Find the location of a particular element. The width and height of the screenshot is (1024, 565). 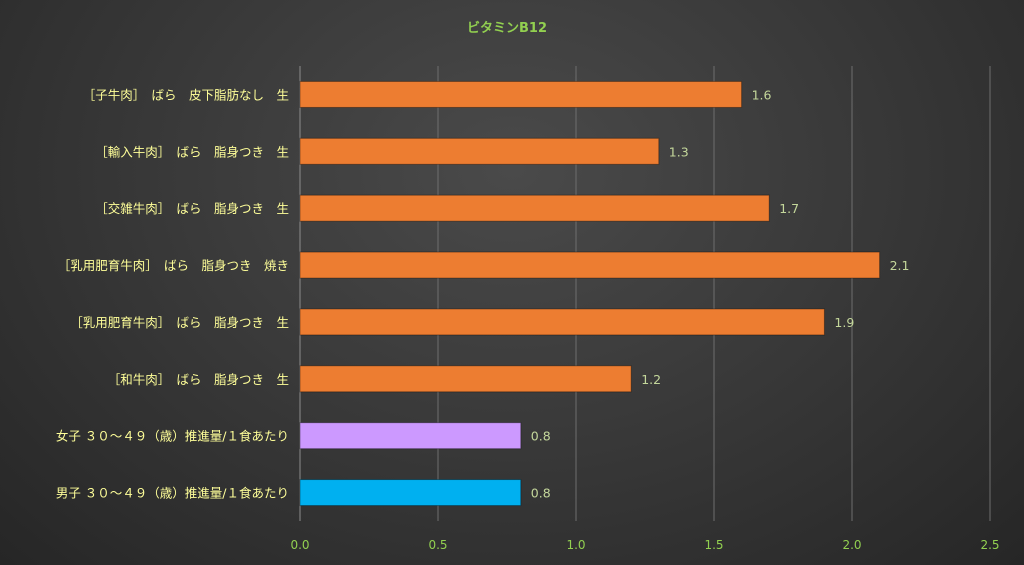

value-label: 1.2 is located at coordinates (651, 379).